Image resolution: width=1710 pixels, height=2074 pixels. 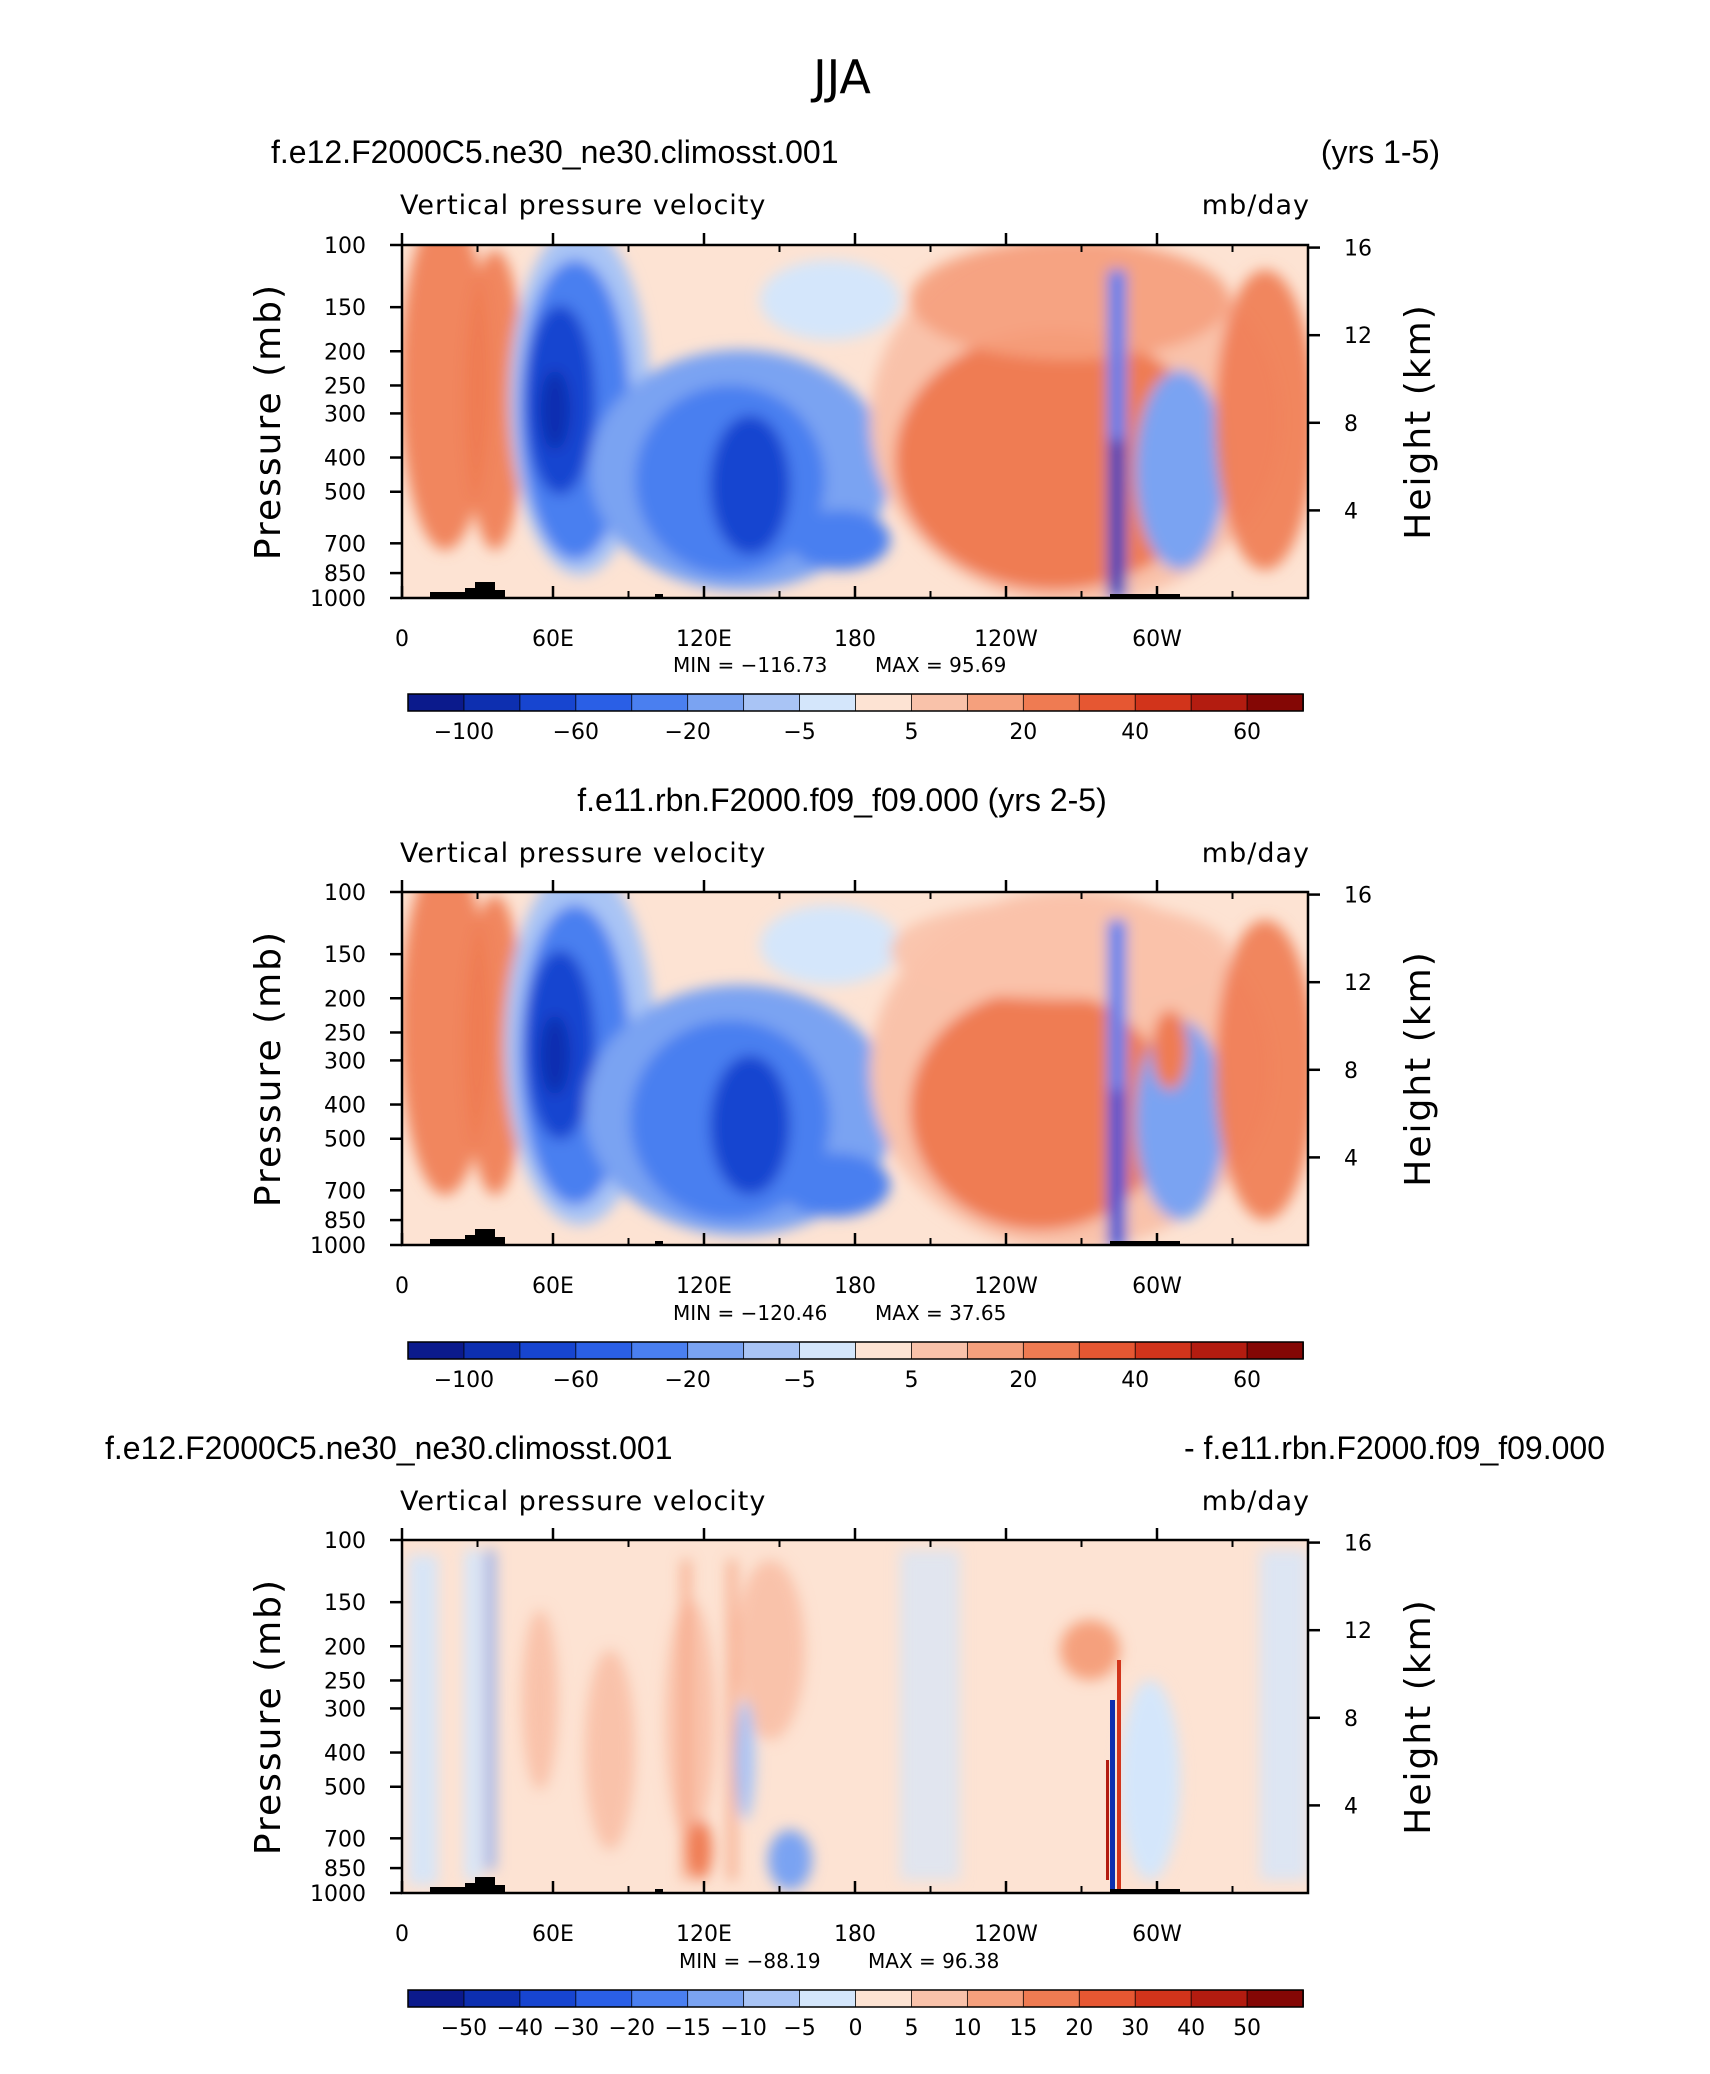 I want to click on panel-1-y-tick-label: 250, so click(x=345, y=386).